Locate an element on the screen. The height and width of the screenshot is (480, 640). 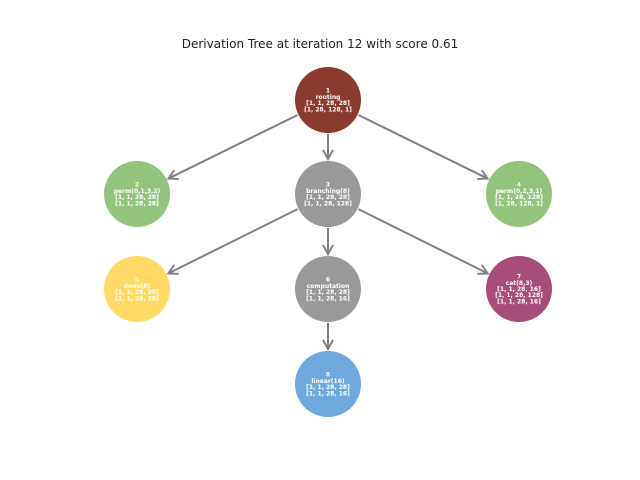
node-2-line-0: 2 is located at coordinates (137, 185).